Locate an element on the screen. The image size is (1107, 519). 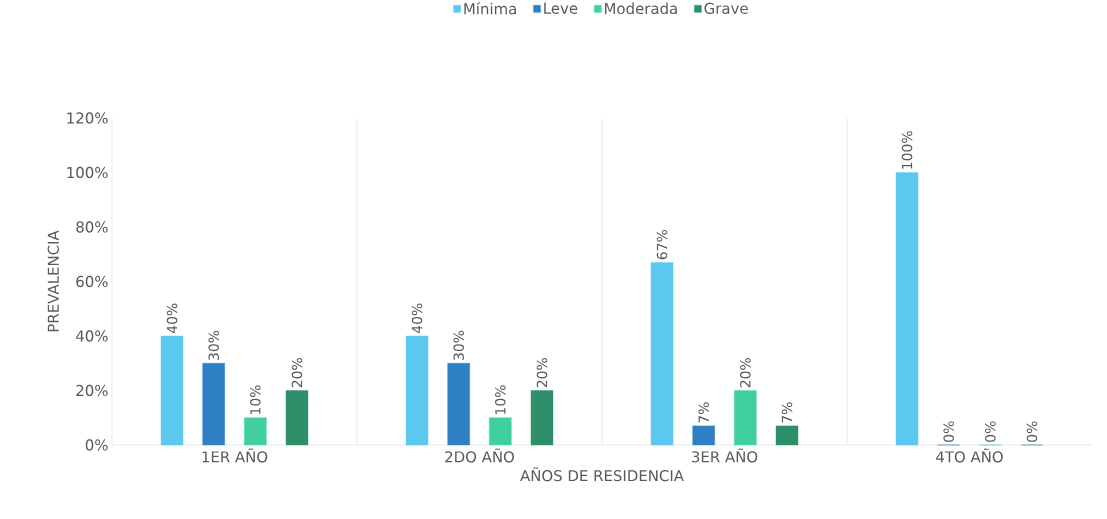
y-tick-label: 100% is located at coordinates (87, 172).